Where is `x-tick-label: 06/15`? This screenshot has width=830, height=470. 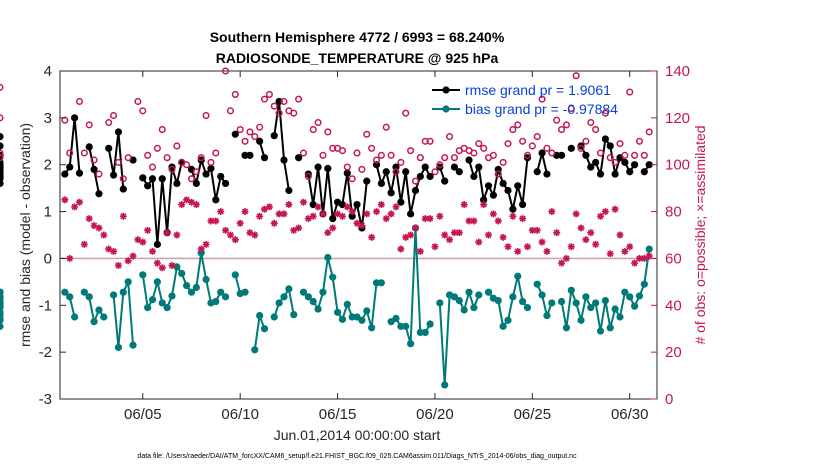 x-tick-label: 06/15 is located at coordinates (338, 414).